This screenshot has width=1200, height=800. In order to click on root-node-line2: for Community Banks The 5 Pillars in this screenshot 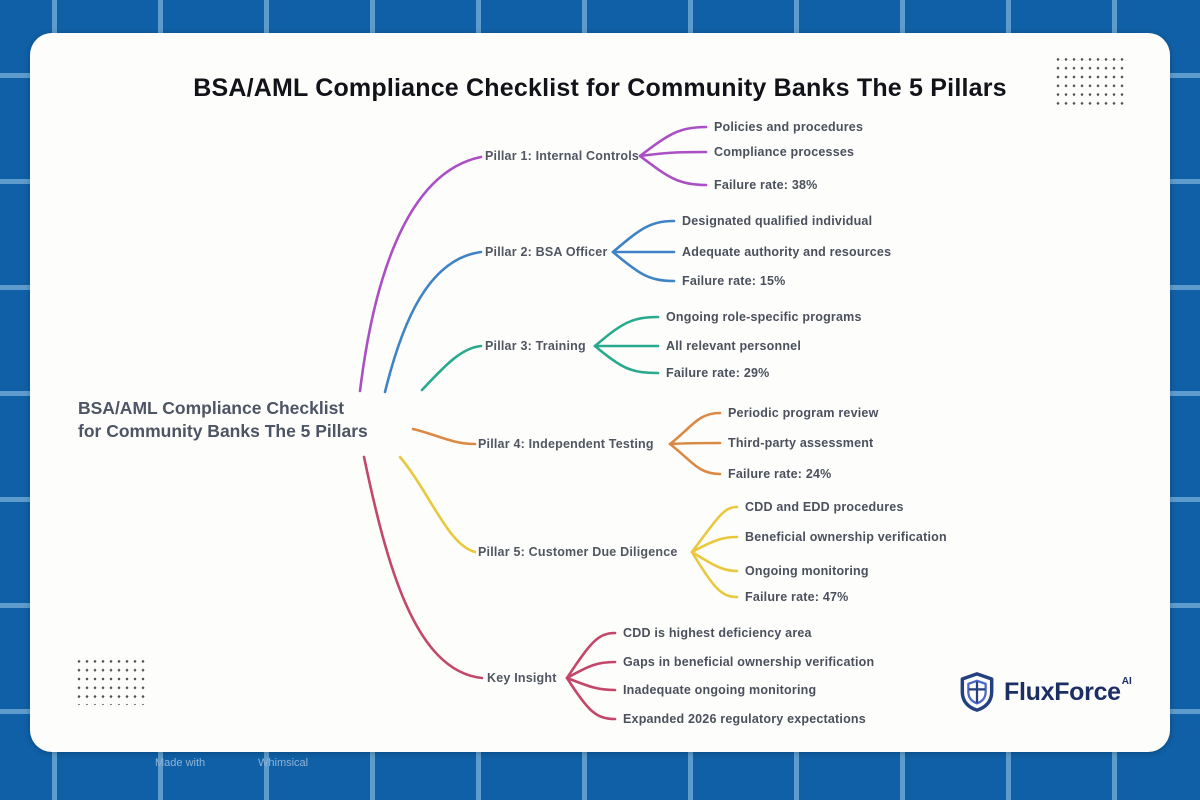, I will do `click(223, 431)`.